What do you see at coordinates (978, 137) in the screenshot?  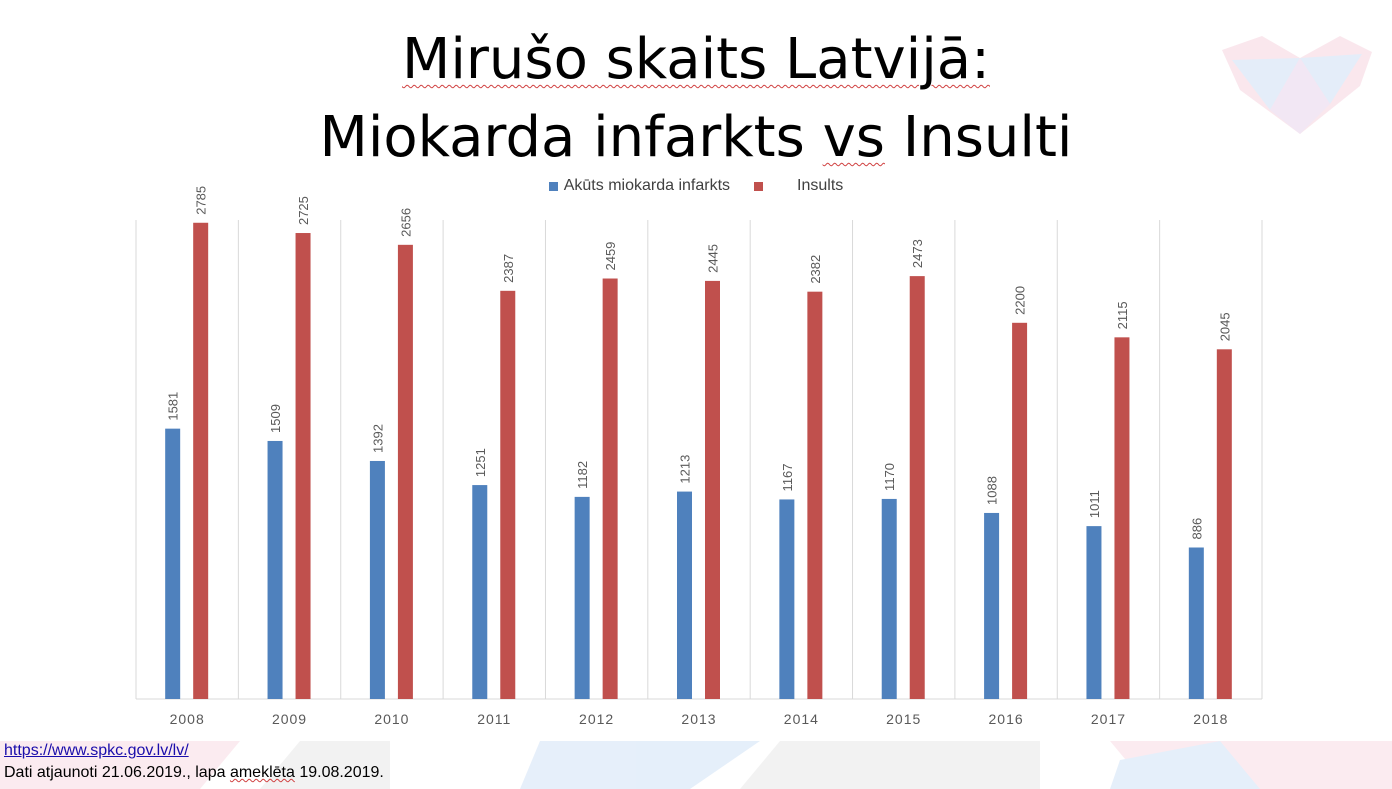 I see `title-part: Insulti` at bounding box center [978, 137].